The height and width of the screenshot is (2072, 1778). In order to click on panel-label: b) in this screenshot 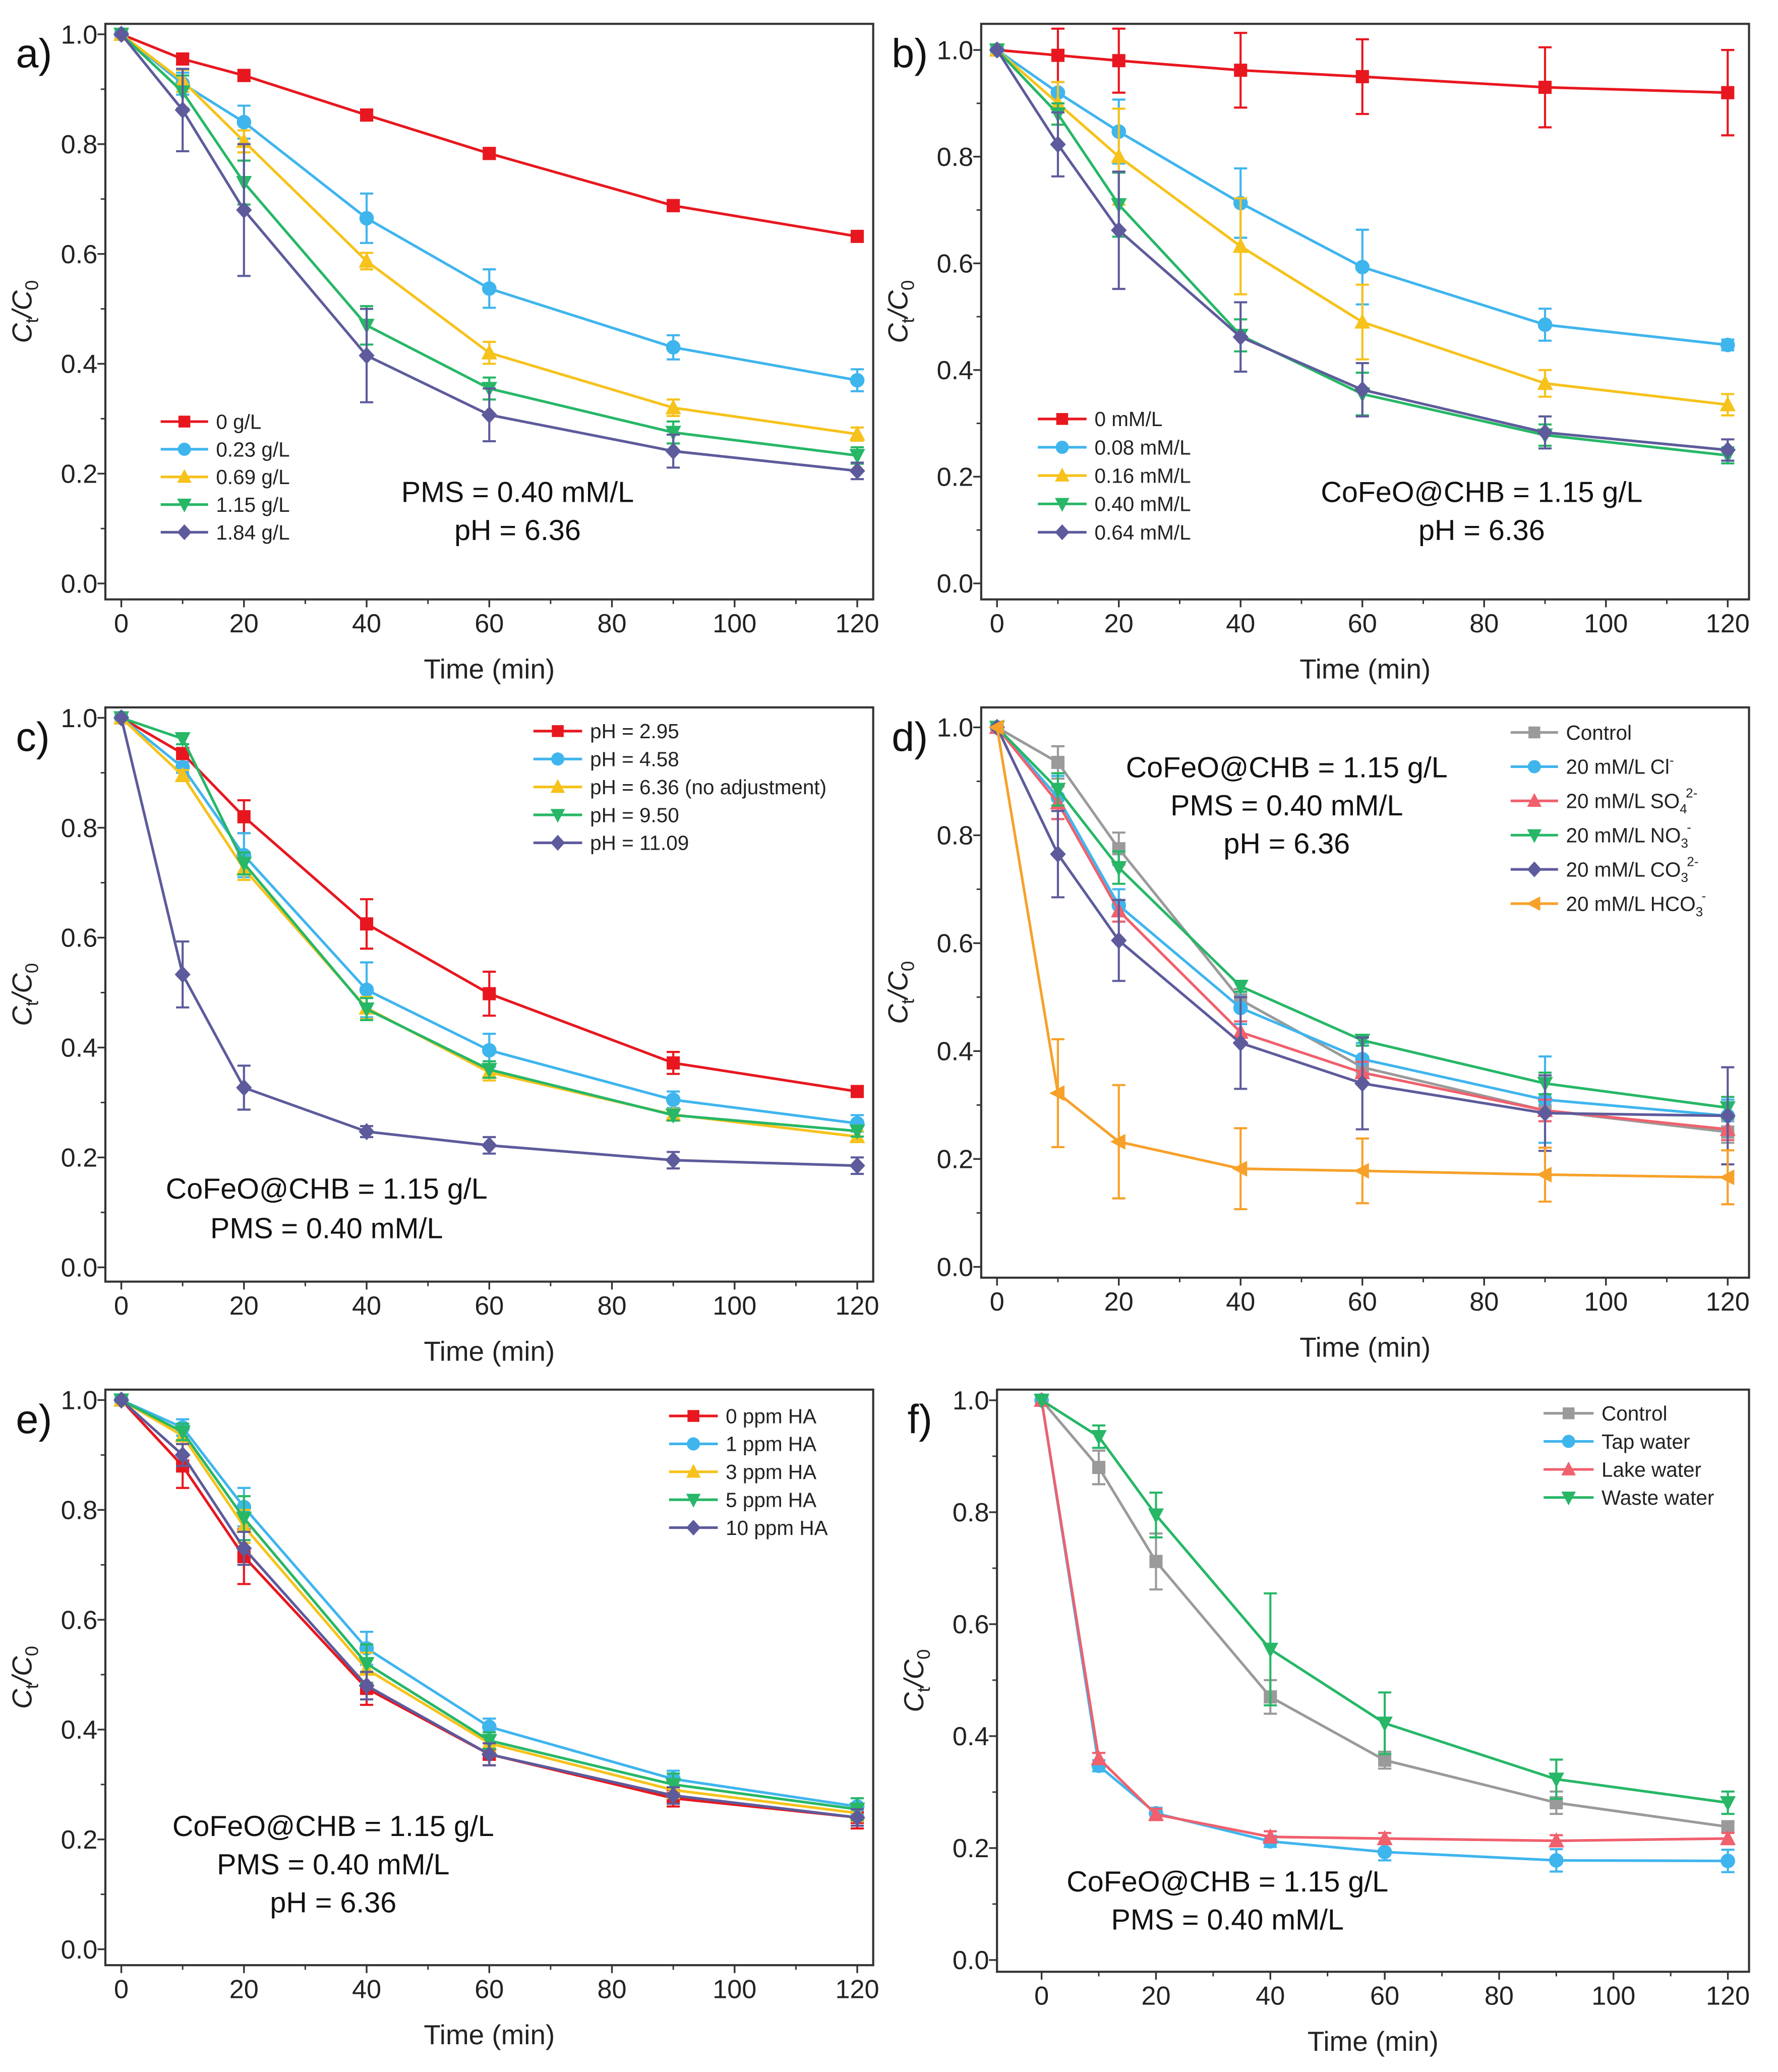, I will do `click(910, 53)`.